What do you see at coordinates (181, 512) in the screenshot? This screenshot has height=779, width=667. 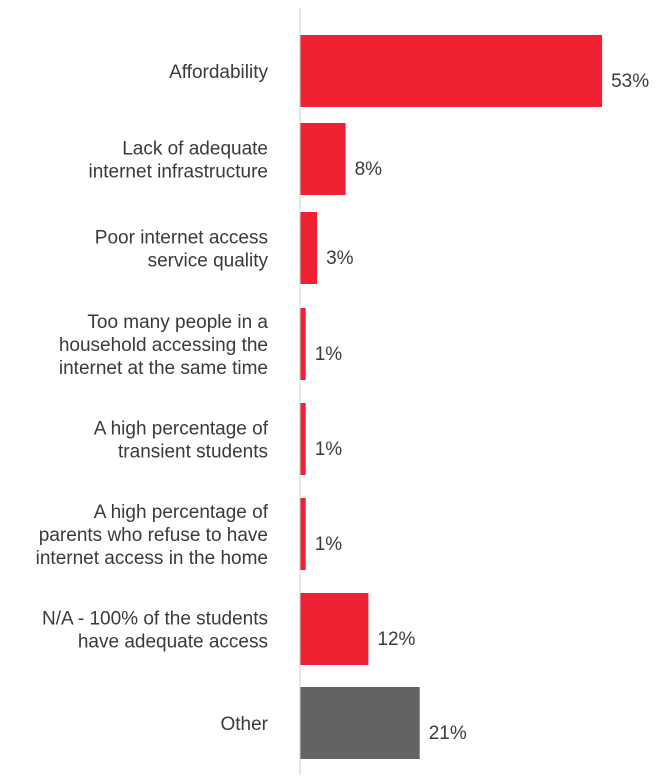 I see `category-label-6-line-1: A high percentage of` at bounding box center [181, 512].